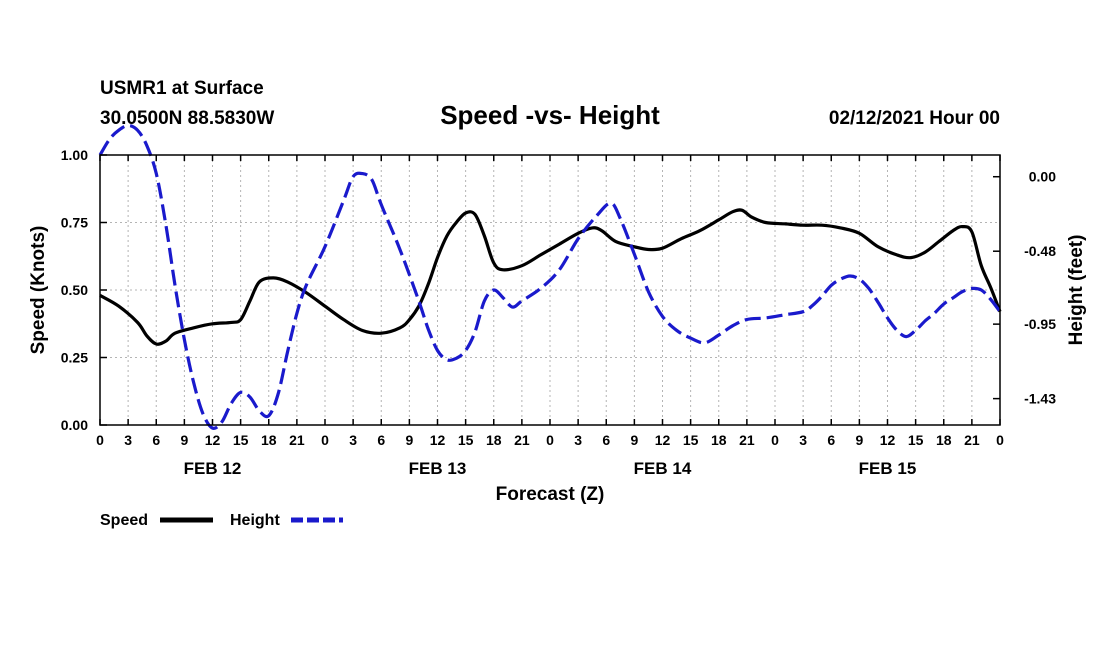 The image size is (1100, 650). What do you see at coordinates (182, 88) in the screenshot?
I see `station-label: USMR1 at Surface` at bounding box center [182, 88].